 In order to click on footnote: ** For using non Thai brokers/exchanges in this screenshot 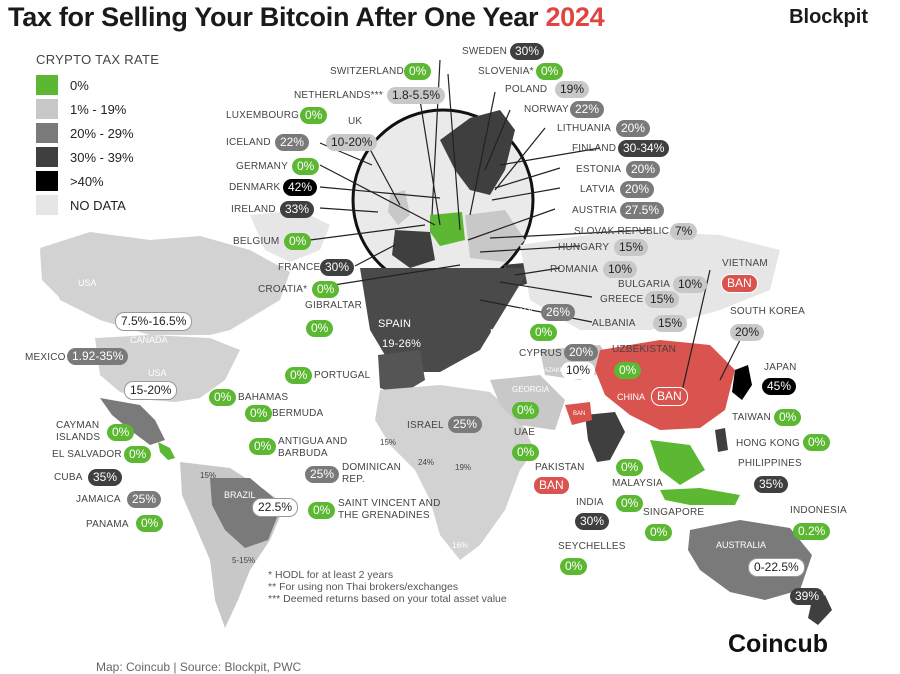, I will do `click(363, 587)`.